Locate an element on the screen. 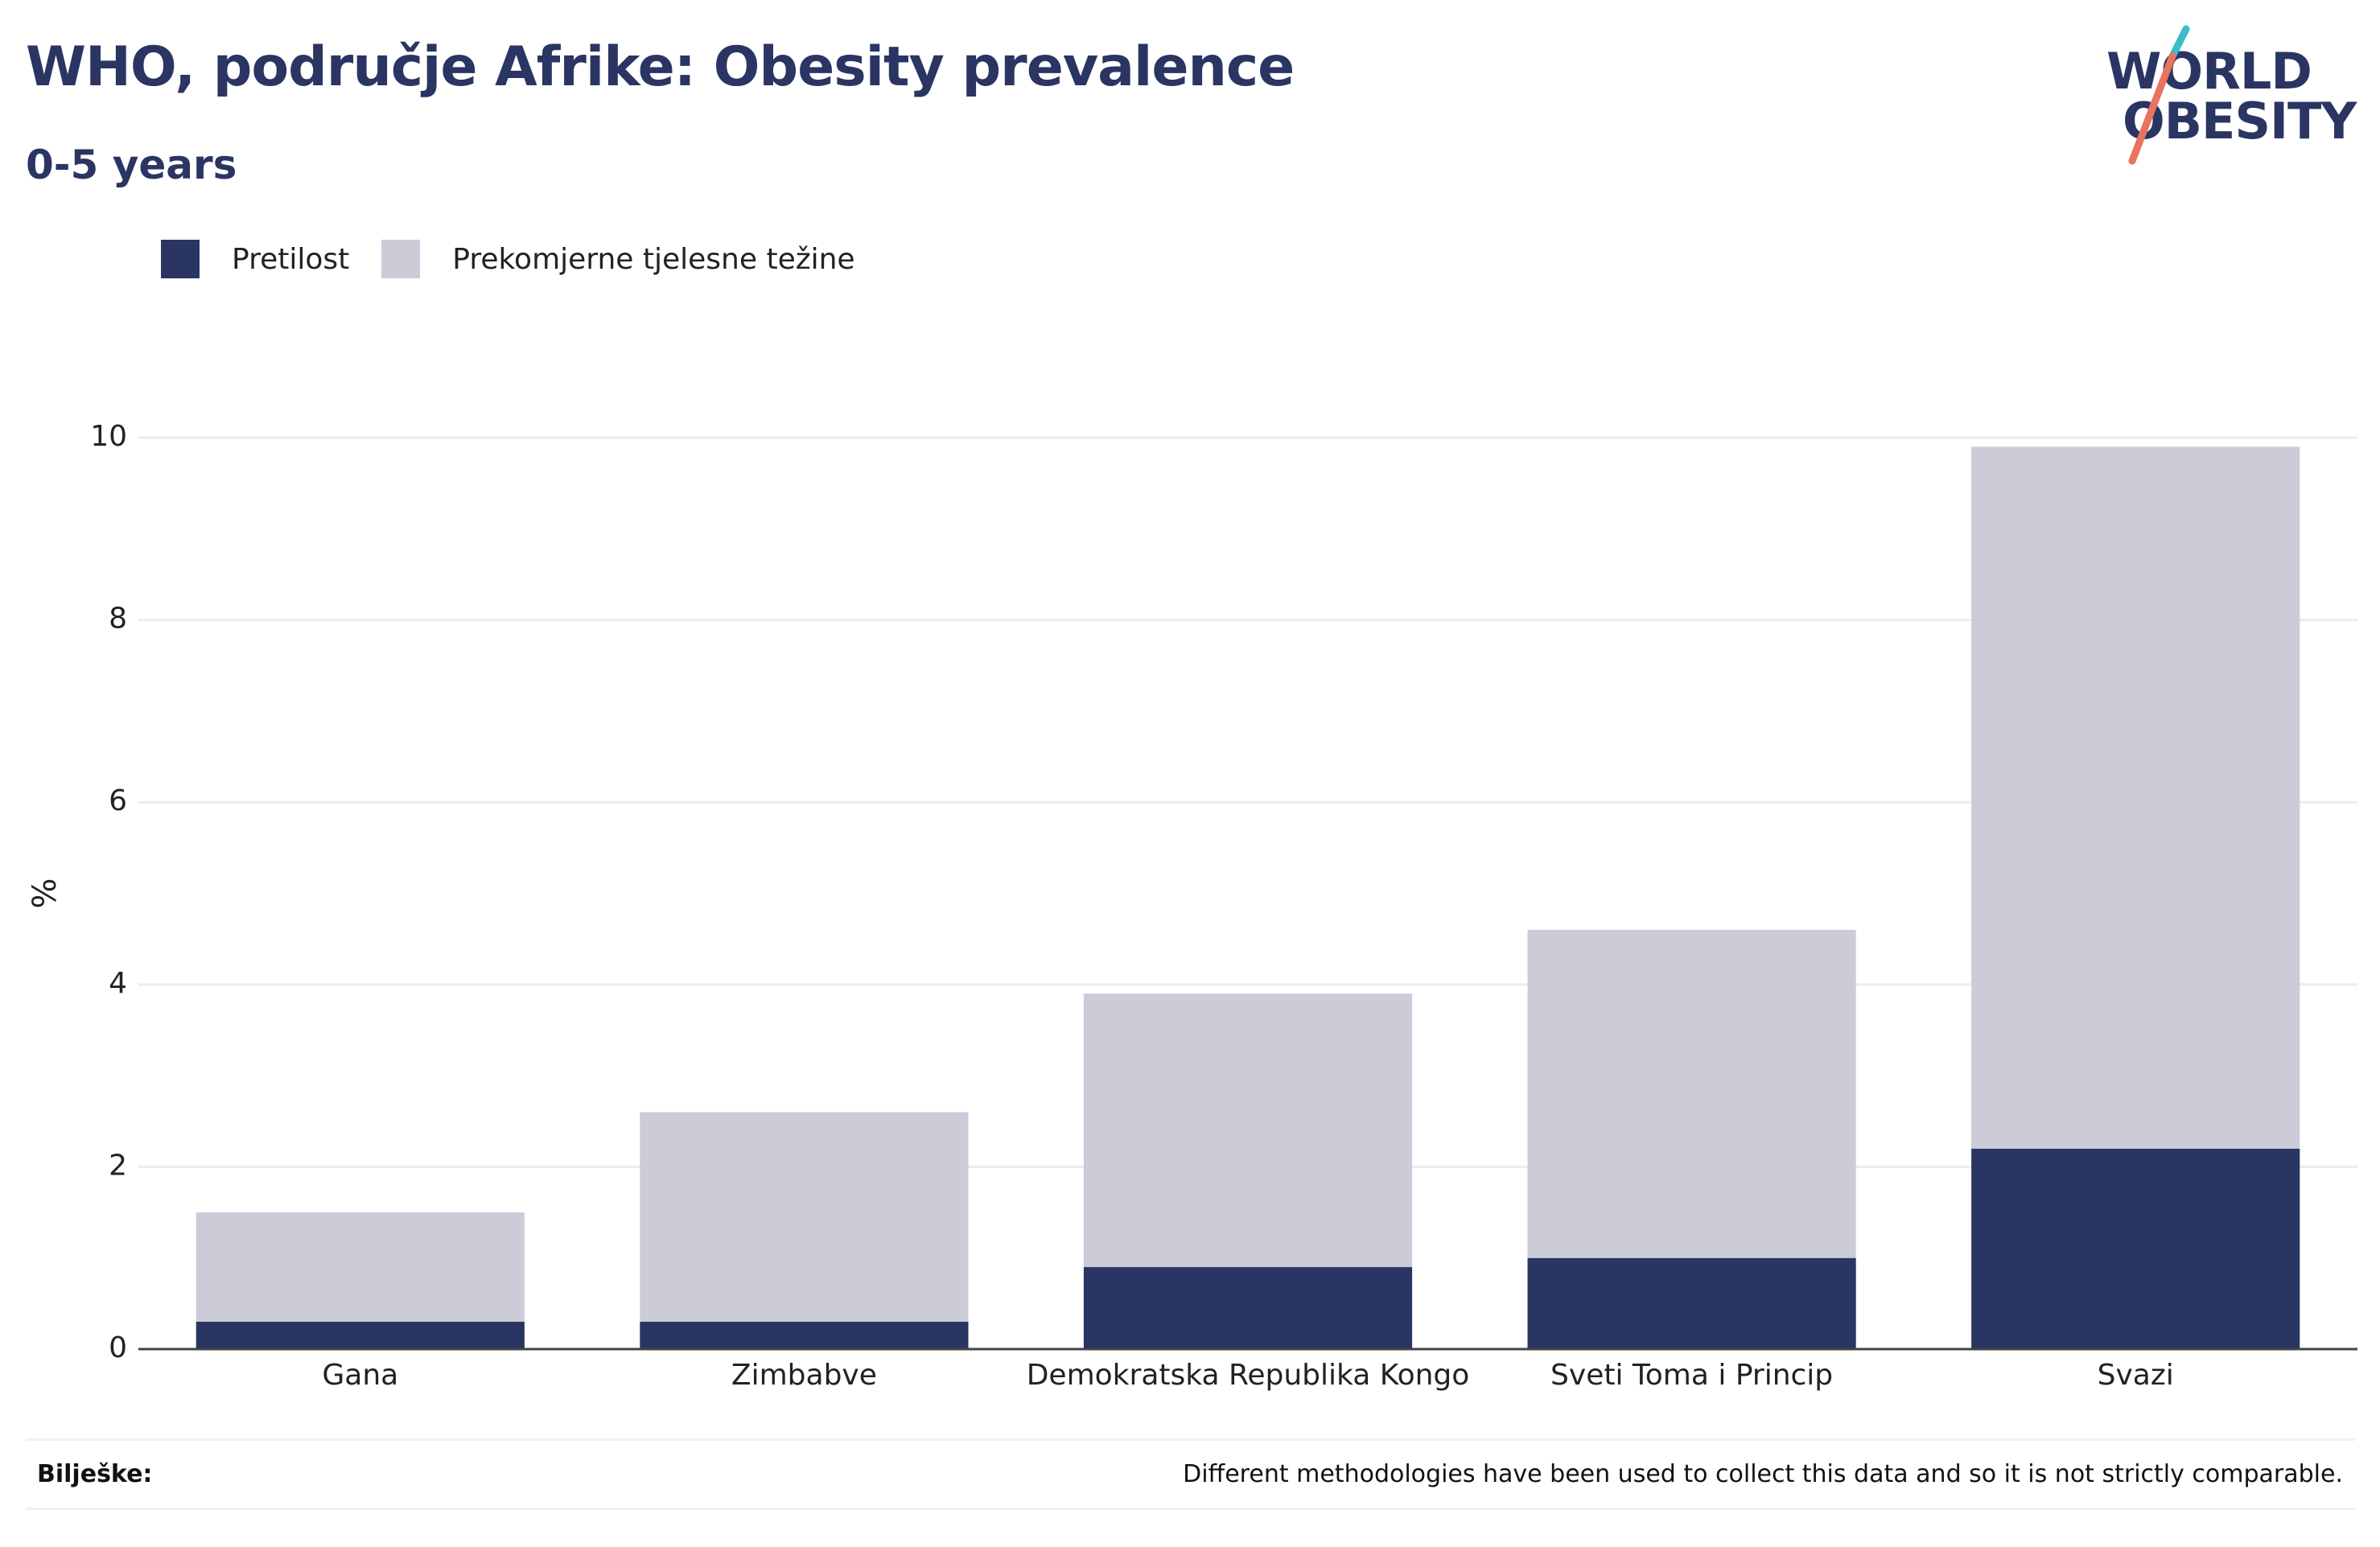  y-axis-label: % is located at coordinates (46, 893).